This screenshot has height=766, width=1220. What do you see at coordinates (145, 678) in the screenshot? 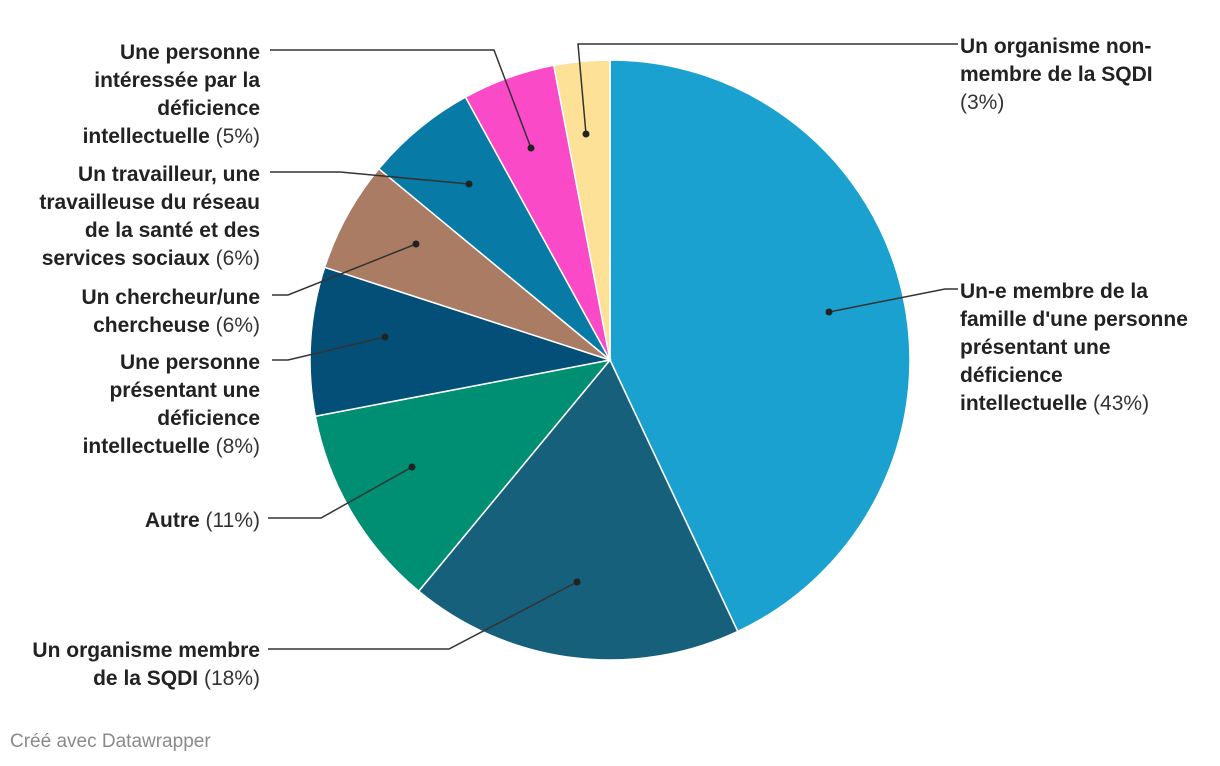
I see `slice-label-line: de la SQDI` at bounding box center [145, 678].